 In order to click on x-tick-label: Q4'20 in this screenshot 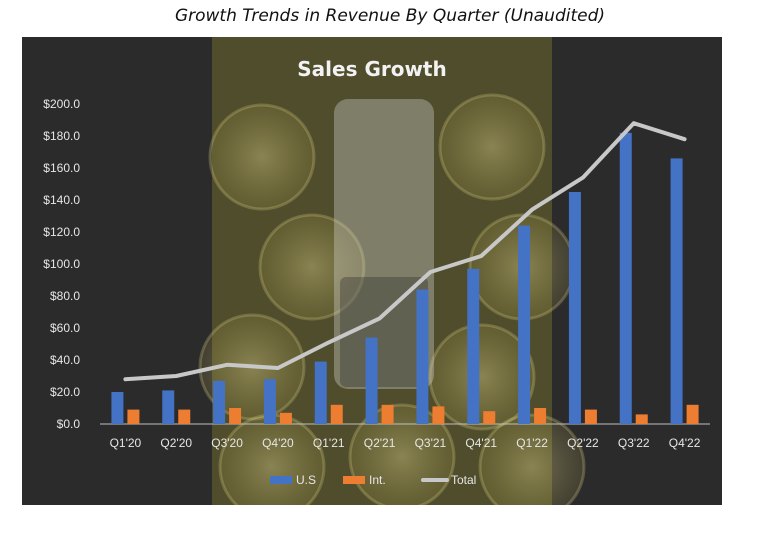, I will do `click(278, 443)`.